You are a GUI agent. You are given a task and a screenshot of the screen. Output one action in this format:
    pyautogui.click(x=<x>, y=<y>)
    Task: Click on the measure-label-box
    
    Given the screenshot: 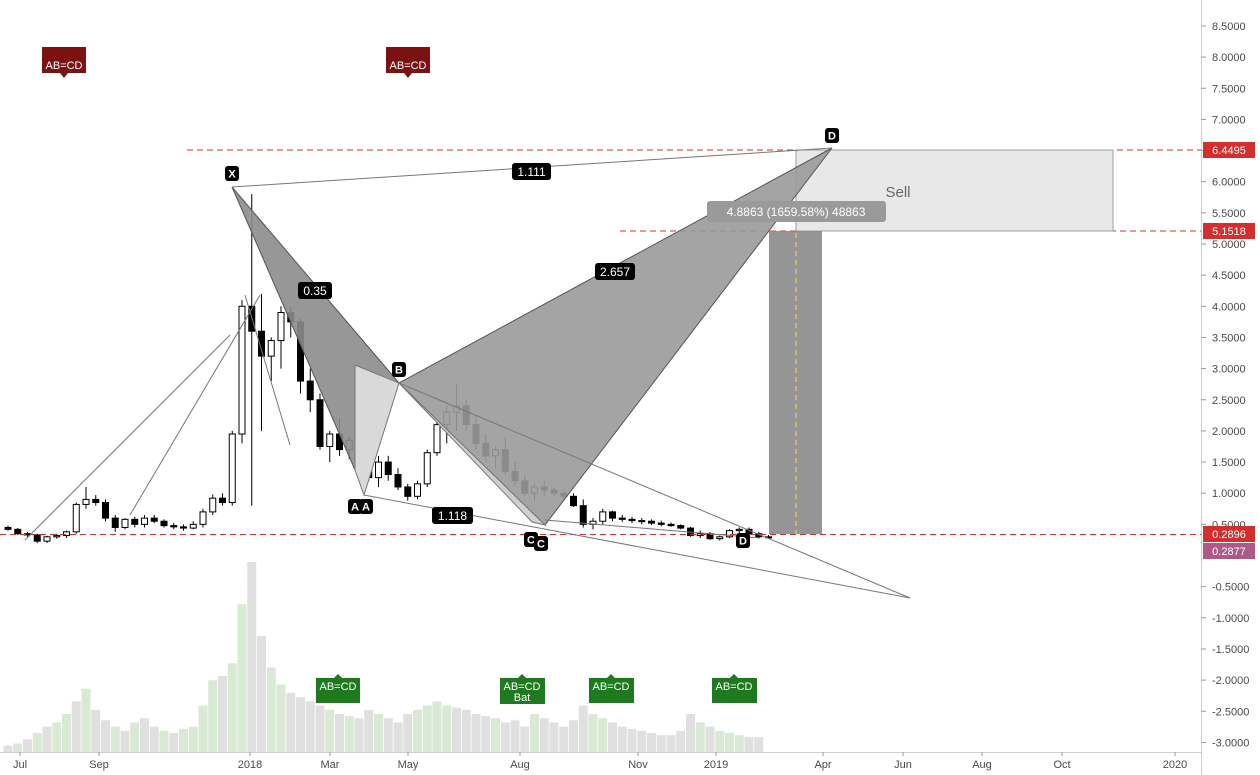 What is the action you would take?
    pyautogui.click(x=796, y=211)
    